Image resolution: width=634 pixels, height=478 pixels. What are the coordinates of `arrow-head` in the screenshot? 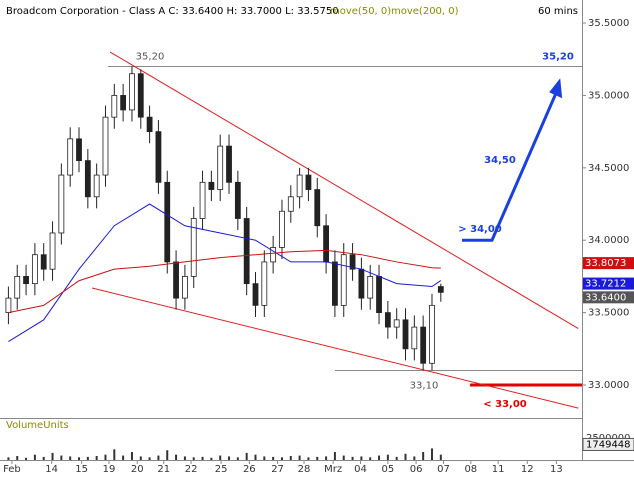 It's located at (556, 88).